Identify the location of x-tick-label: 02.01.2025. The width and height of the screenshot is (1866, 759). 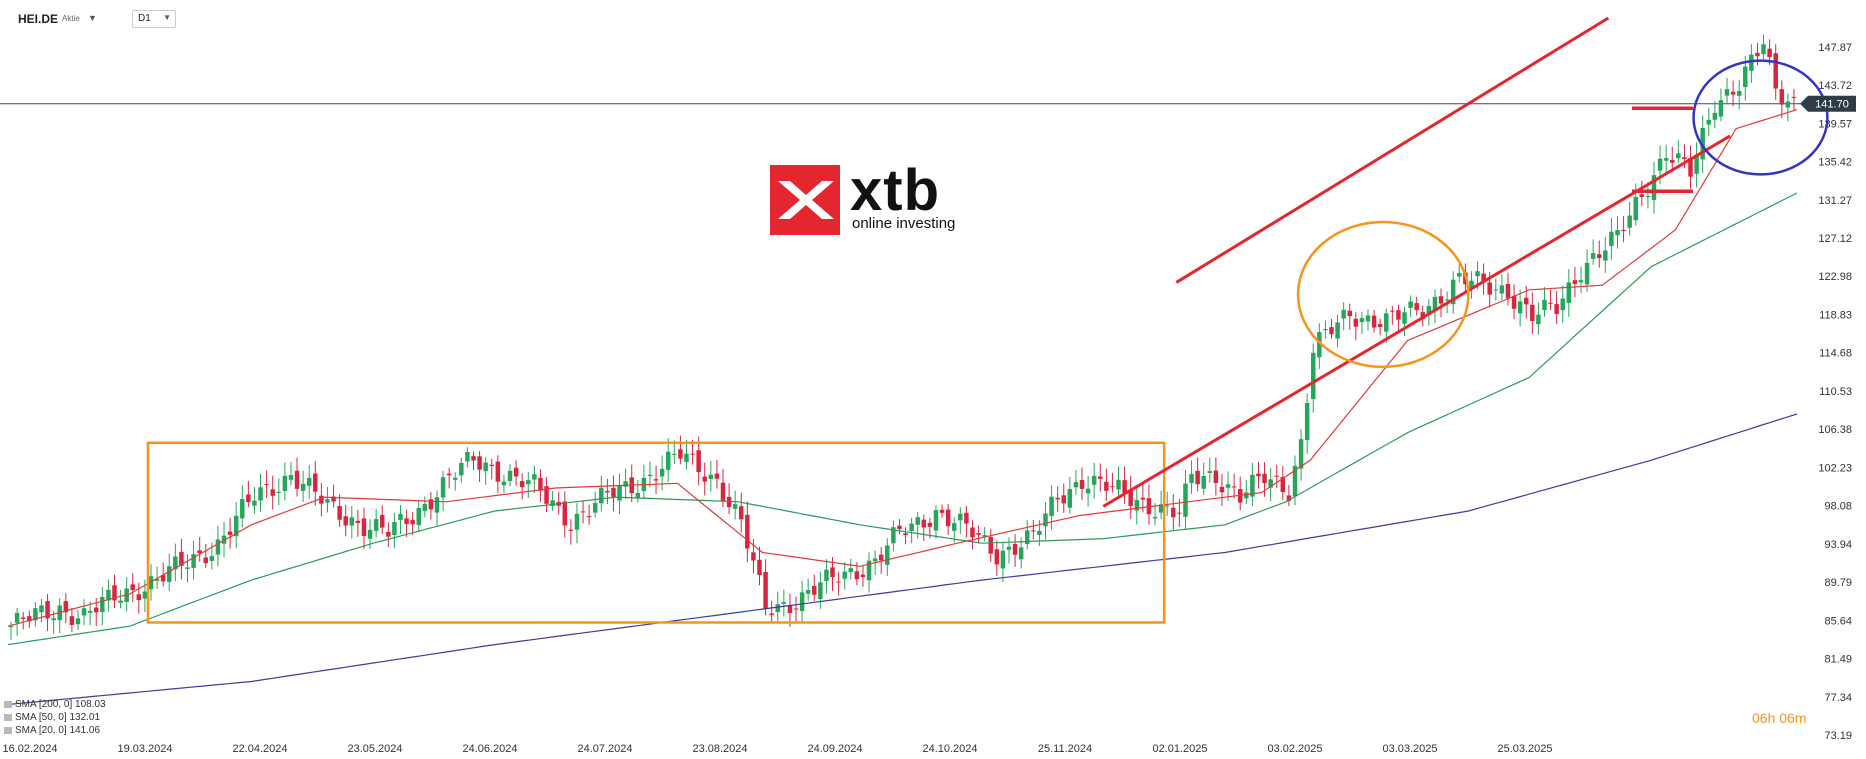
(1179, 749).